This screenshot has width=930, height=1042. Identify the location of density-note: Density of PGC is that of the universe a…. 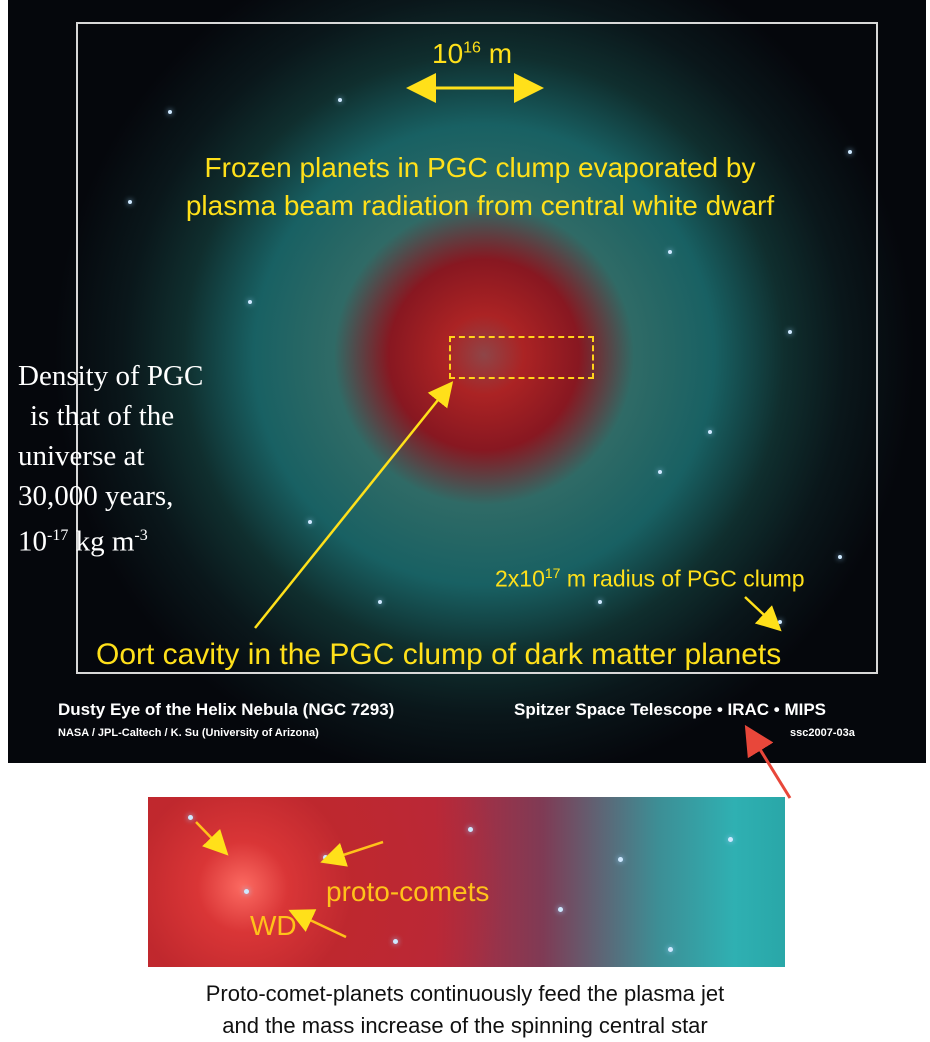
(153, 459).